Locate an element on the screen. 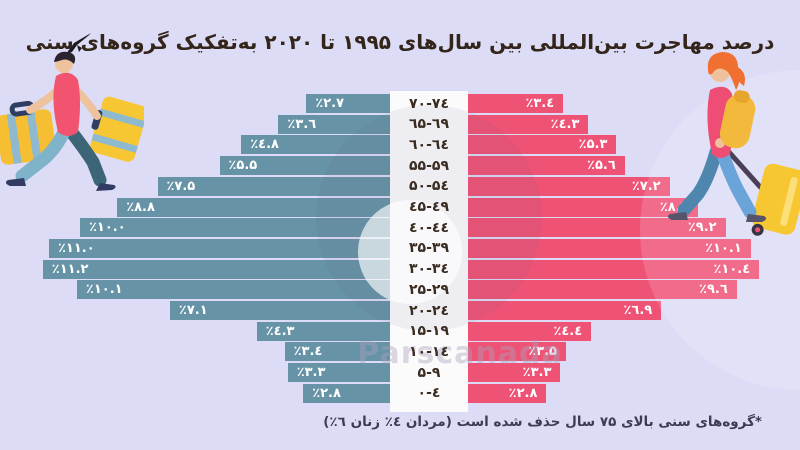 The image size is (800, 450). female-bar-value-label: ٪۱۰.۱ is located at coordinates (723, 248).